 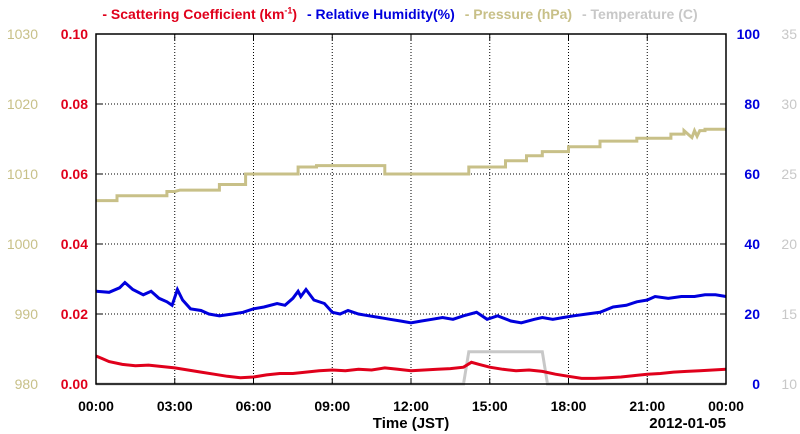 What do you see at coordinates (74, 34) in the screenshot?
I see `scattering-axis-tick-label: 0.10` at bounding box center [74, 34].